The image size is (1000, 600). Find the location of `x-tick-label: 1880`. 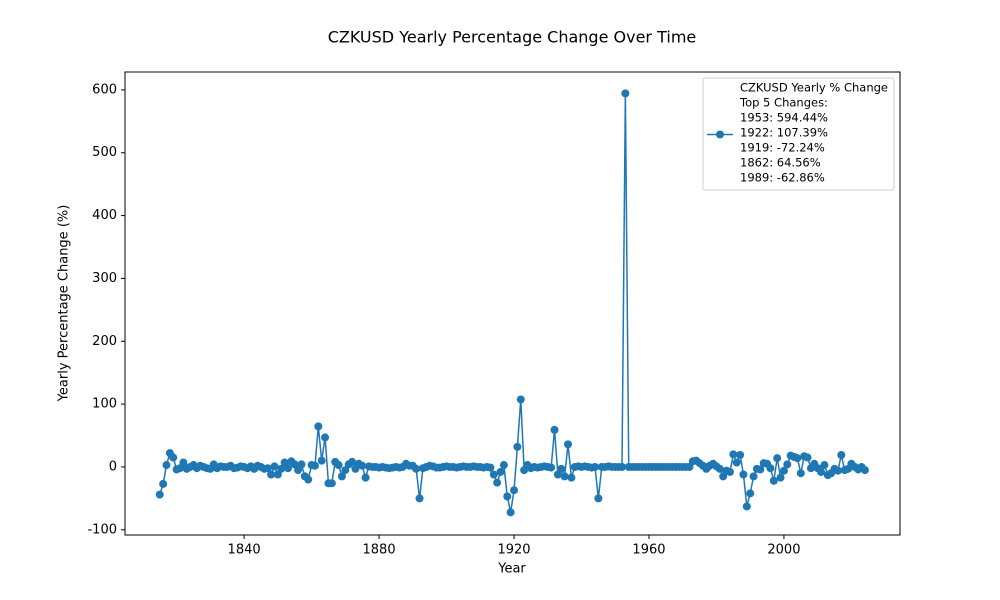

x-tick-label: 1880 is located at coordinates (379, 550).